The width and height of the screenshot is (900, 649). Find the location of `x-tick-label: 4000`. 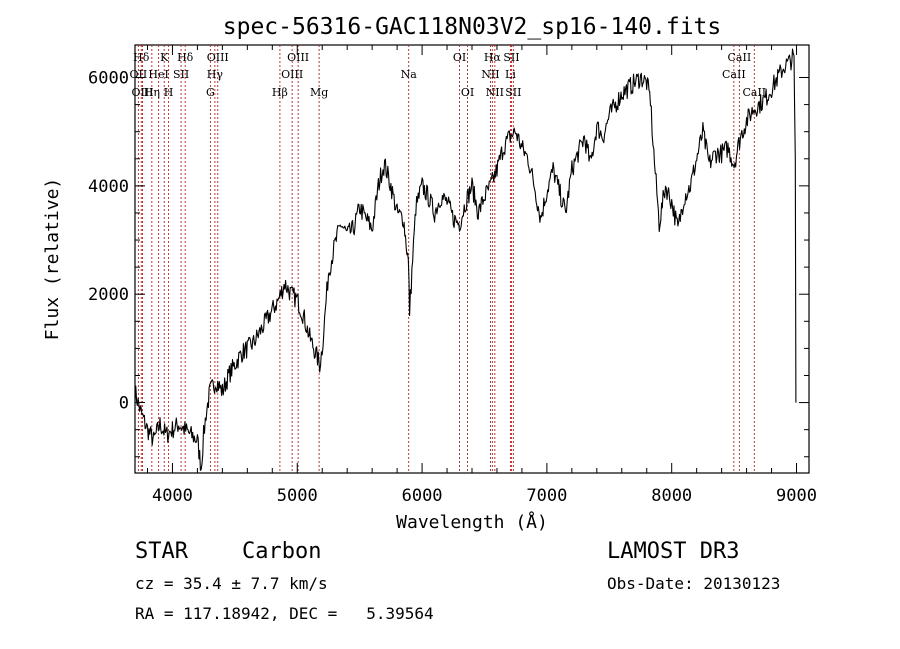

x-tick-label: 4000 is located at coordinates (172, 496).